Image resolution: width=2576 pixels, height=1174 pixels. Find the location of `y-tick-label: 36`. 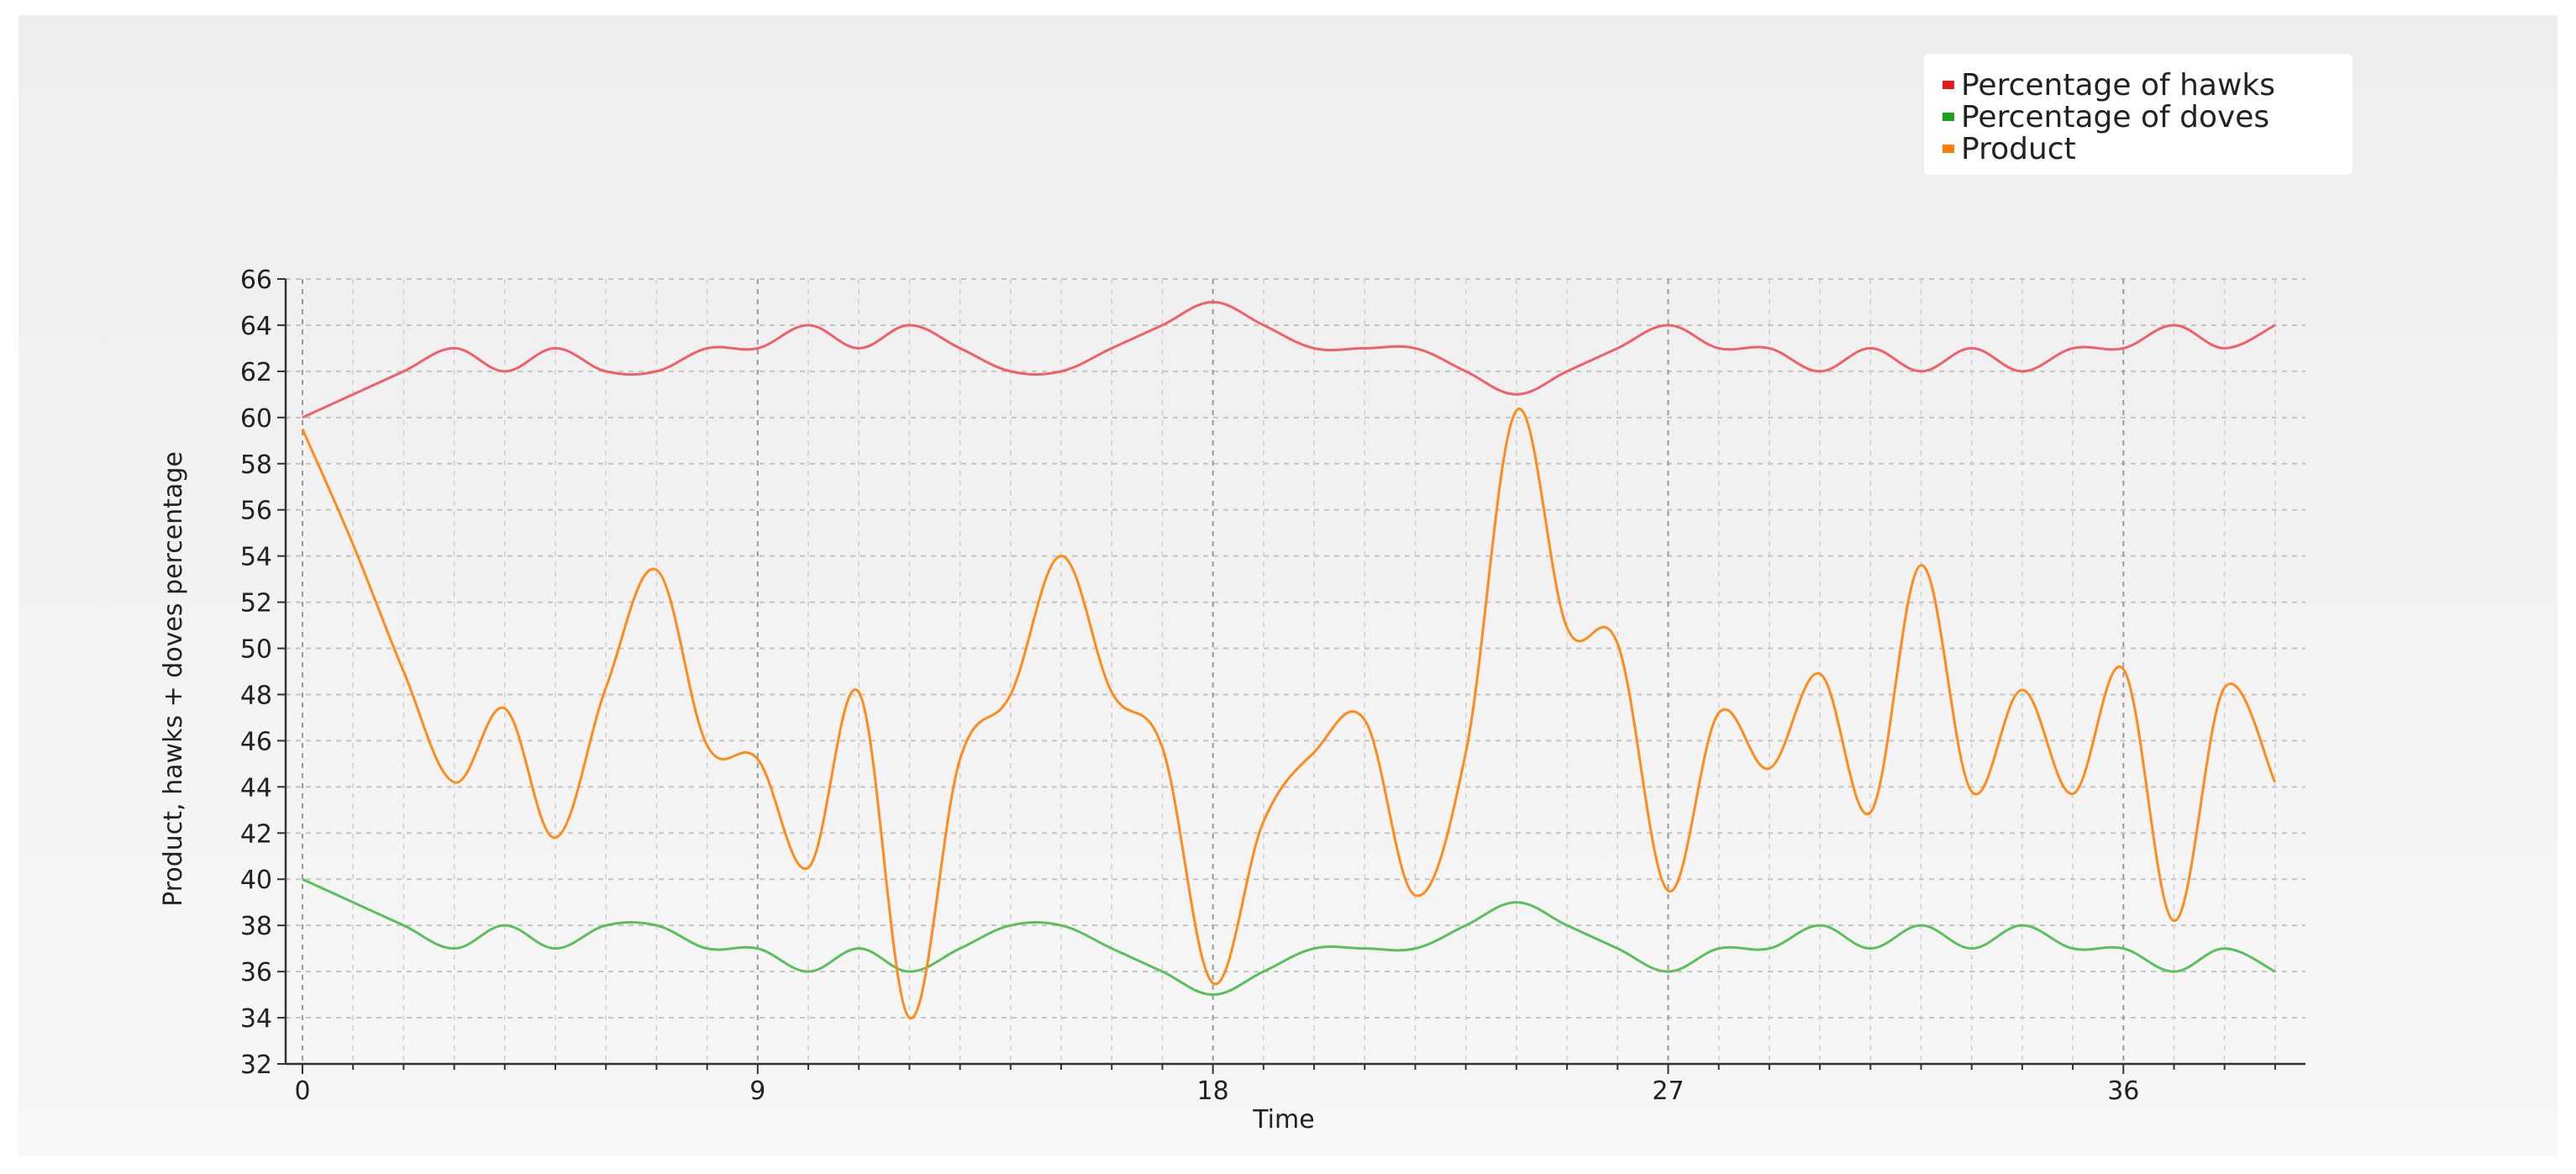

y-tick-label: 36 is located at coordinates (256, 972).